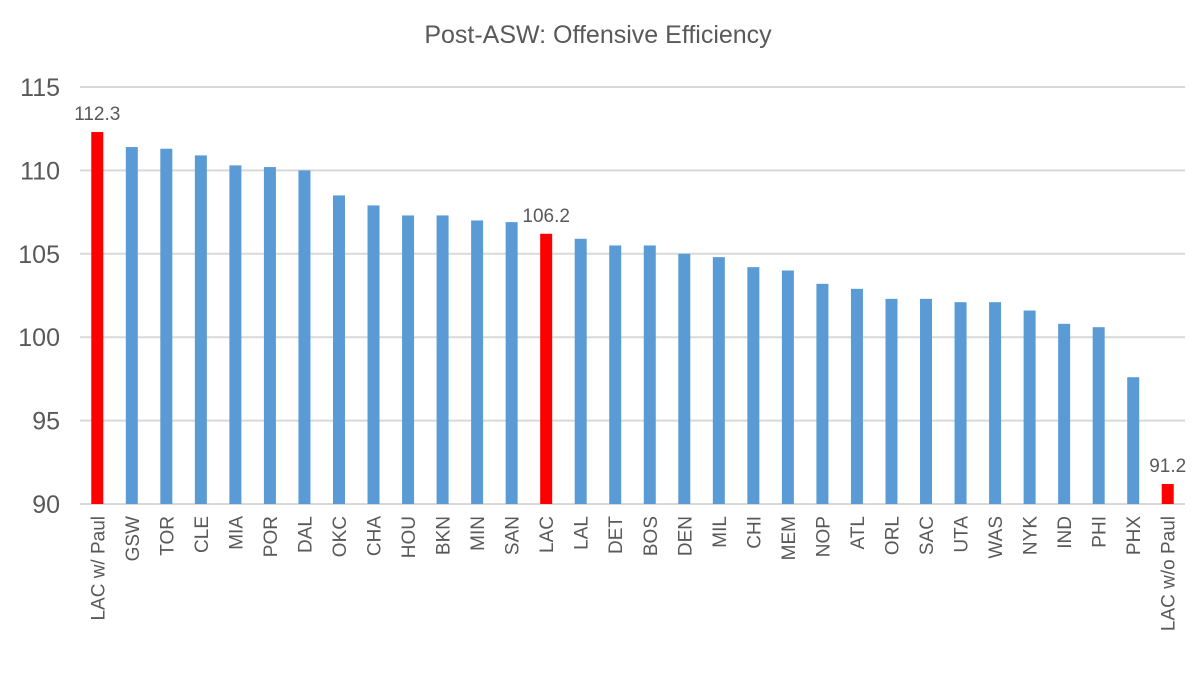 Image resolution: width=1200 pixels, height=683 pixels. I want to click on y-tick-label: 115, so click(40, 88).